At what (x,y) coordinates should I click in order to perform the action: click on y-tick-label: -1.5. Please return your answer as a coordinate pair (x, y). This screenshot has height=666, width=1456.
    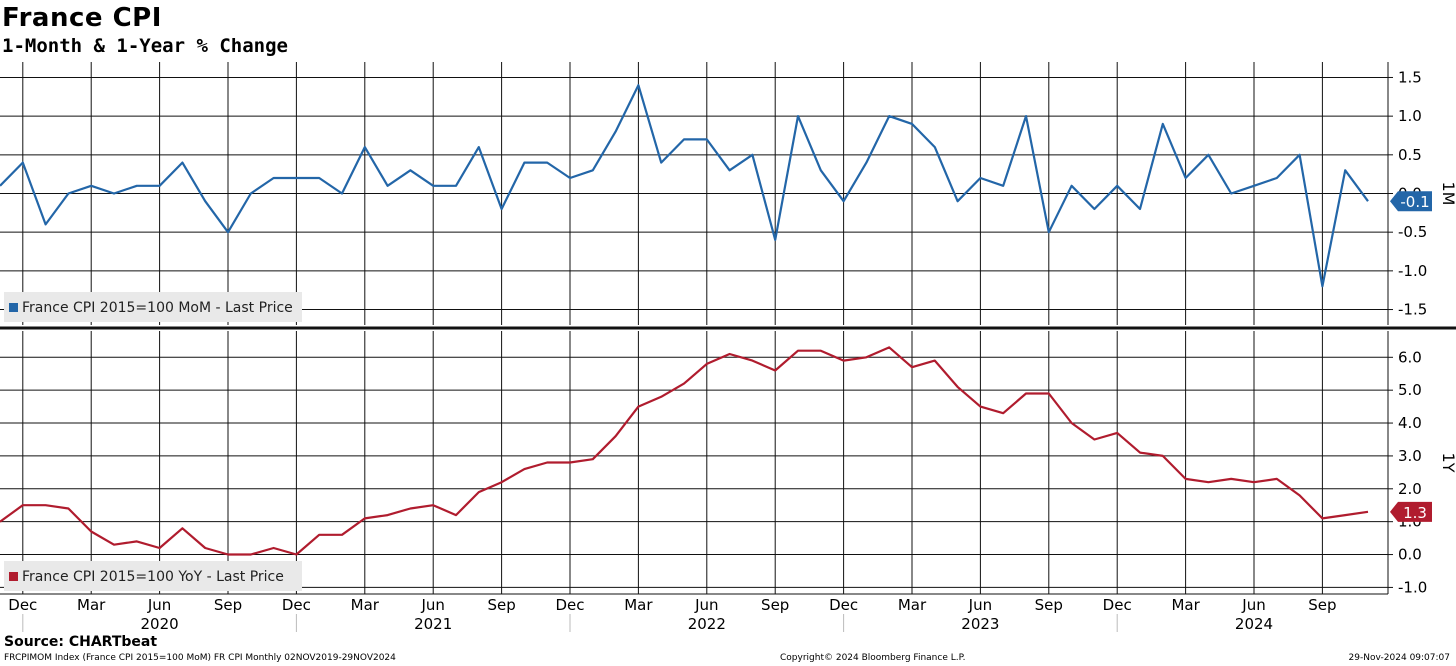
    Looking at the image, I should click on (1412, 310).